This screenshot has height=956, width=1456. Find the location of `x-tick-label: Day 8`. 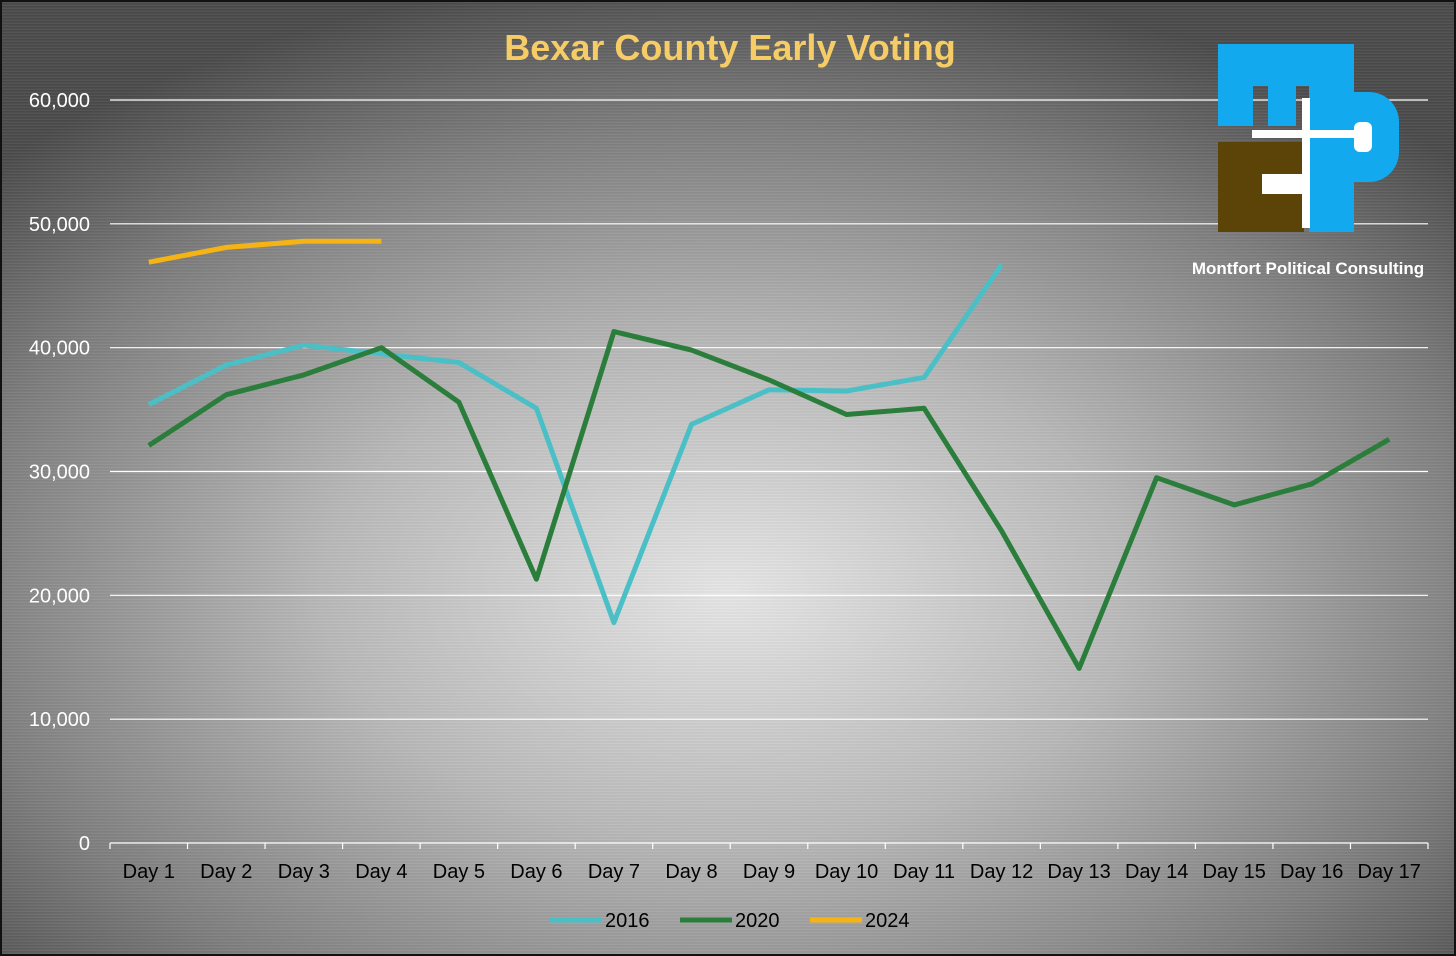

x-tick-label: Day 8 is located at coordinates (691, 872).